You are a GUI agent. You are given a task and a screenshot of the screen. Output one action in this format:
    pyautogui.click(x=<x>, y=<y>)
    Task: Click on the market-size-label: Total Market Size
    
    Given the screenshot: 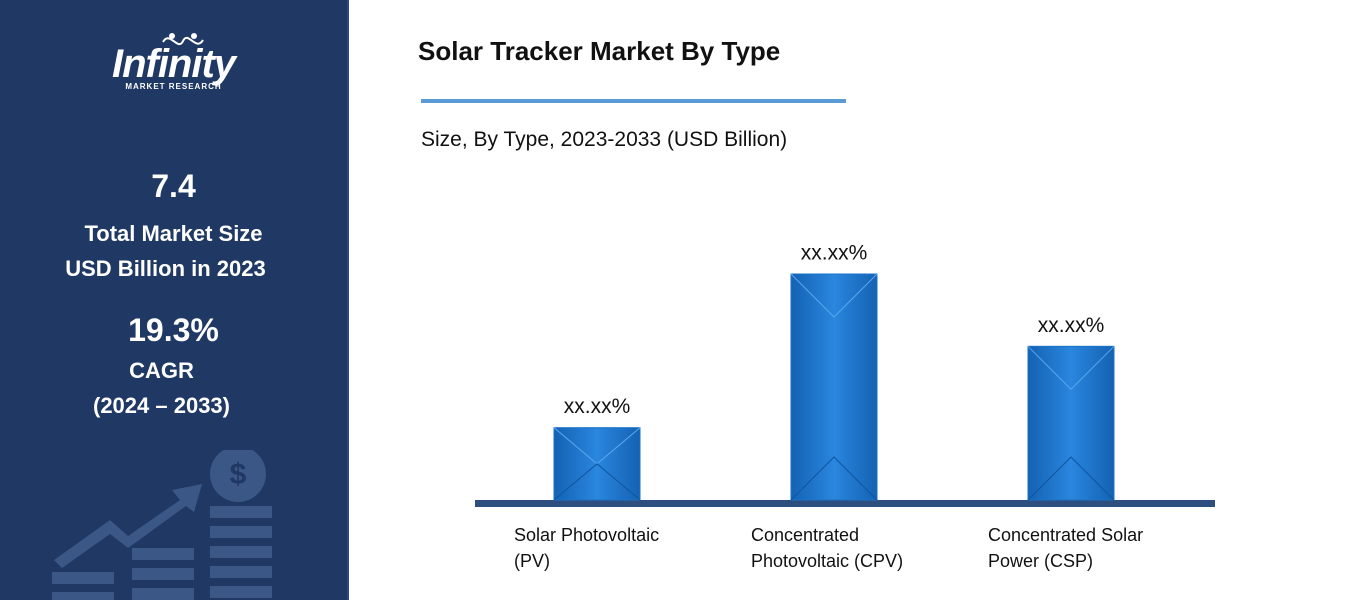 What is the action you would take?
    pyautogui.click(x=173, y=233)
    